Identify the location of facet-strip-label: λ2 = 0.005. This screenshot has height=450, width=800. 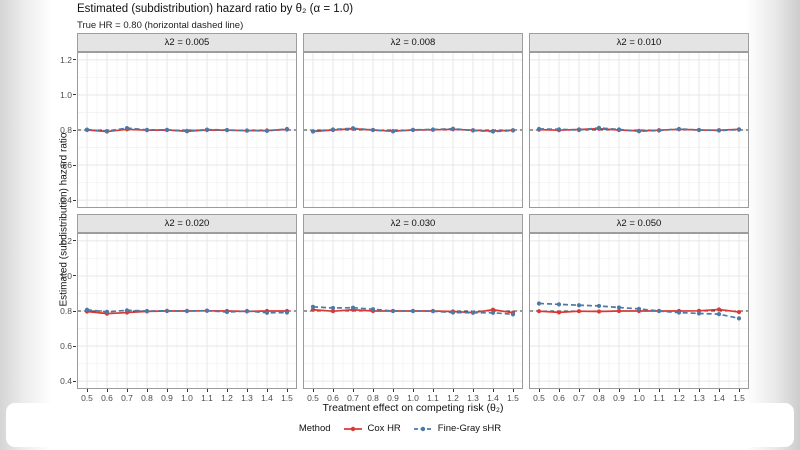
(187, 42).